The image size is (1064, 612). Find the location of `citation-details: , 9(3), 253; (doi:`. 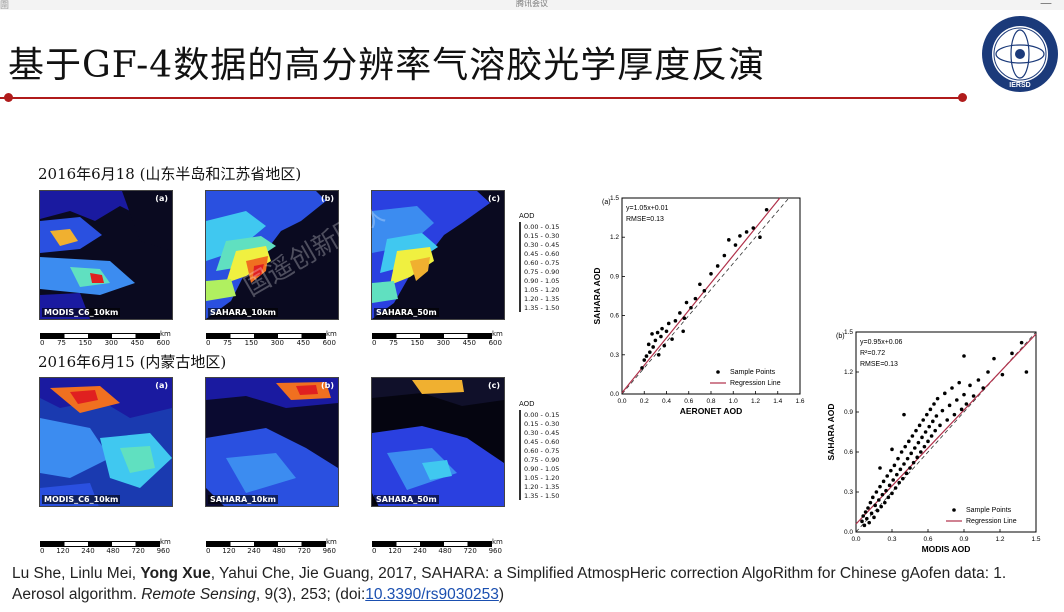

citation-details: , 9(3), 253; (doi: is located at coordinates (310, 594).